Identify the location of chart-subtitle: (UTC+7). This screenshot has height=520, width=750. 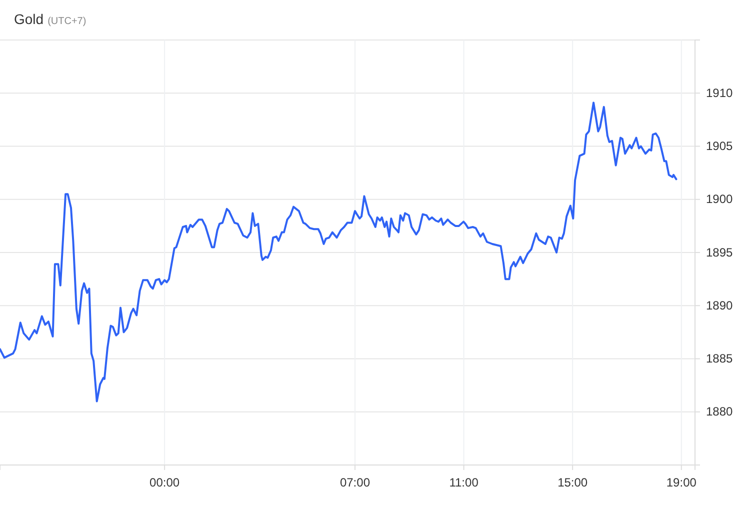
(67, 21).